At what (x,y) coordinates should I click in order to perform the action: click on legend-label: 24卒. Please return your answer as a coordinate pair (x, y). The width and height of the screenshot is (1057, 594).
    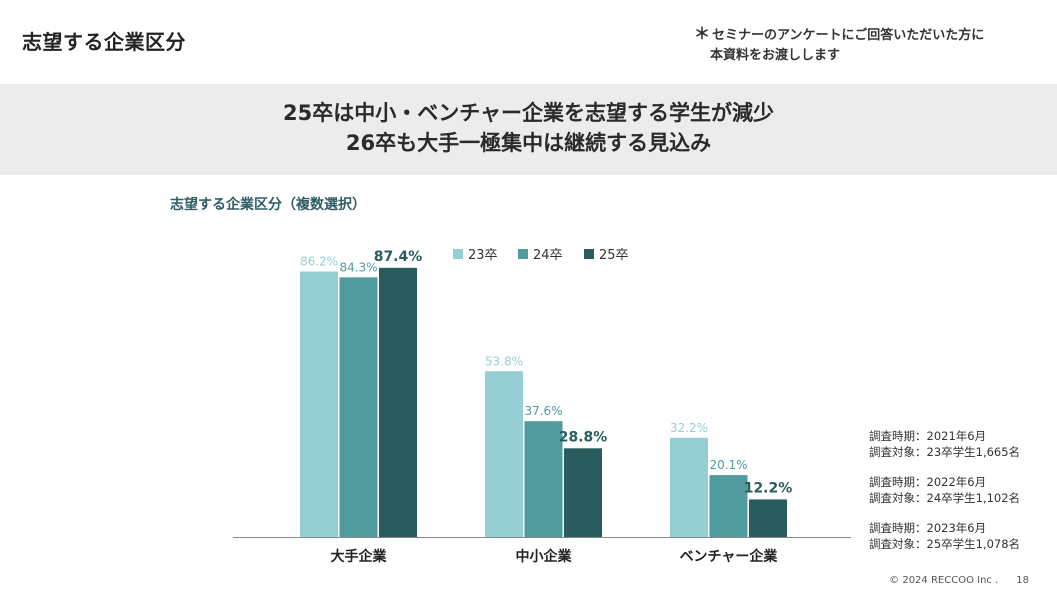
    Looking at the image, I should click on (548, 255).